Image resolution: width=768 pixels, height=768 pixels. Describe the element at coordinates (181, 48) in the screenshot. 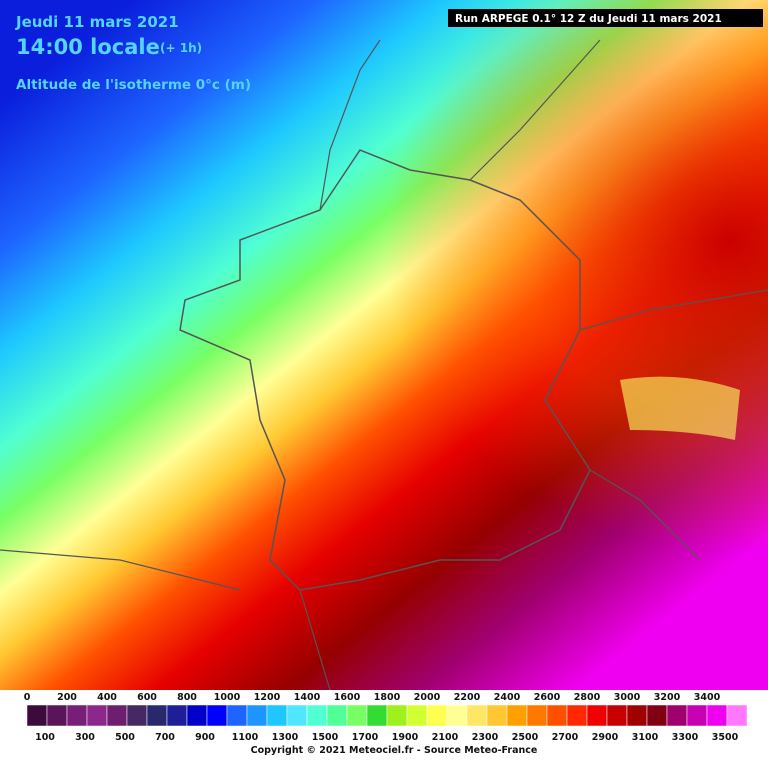

I see `offset-label: (+ 1h)` at that location.